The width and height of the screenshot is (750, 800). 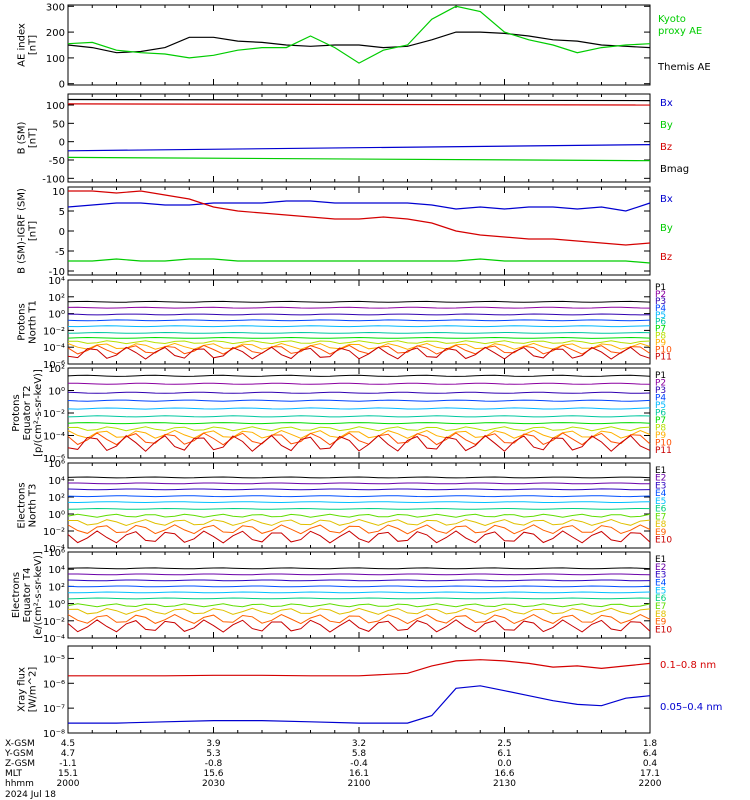 I want to click on panel-6-ylabel: North T3, so click(x=33, y=506).